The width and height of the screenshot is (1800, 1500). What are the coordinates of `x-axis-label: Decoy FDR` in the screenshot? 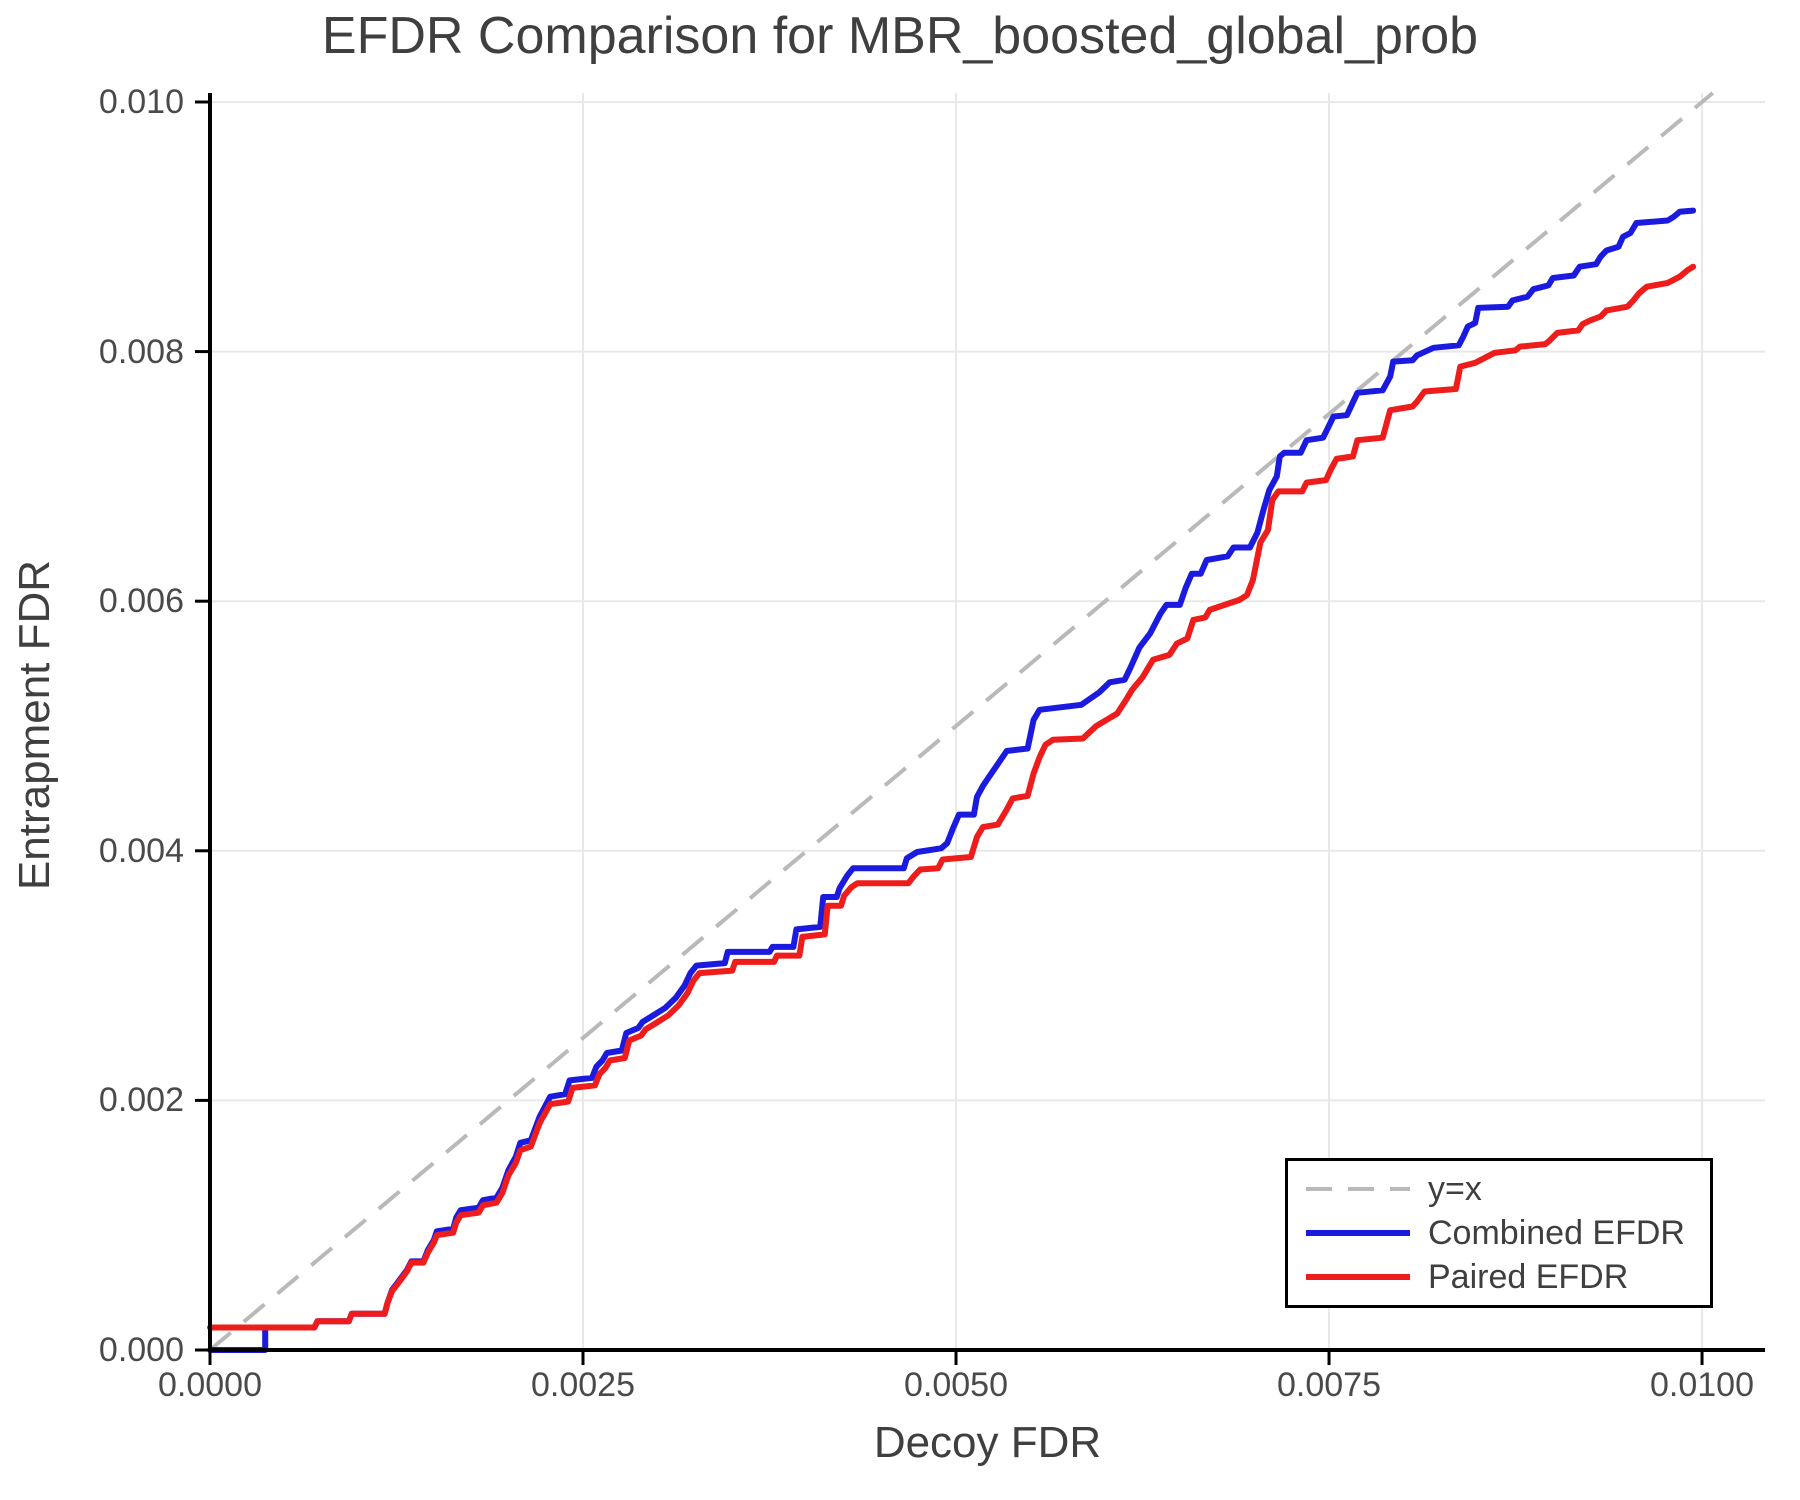 It's located at (987, 1442).